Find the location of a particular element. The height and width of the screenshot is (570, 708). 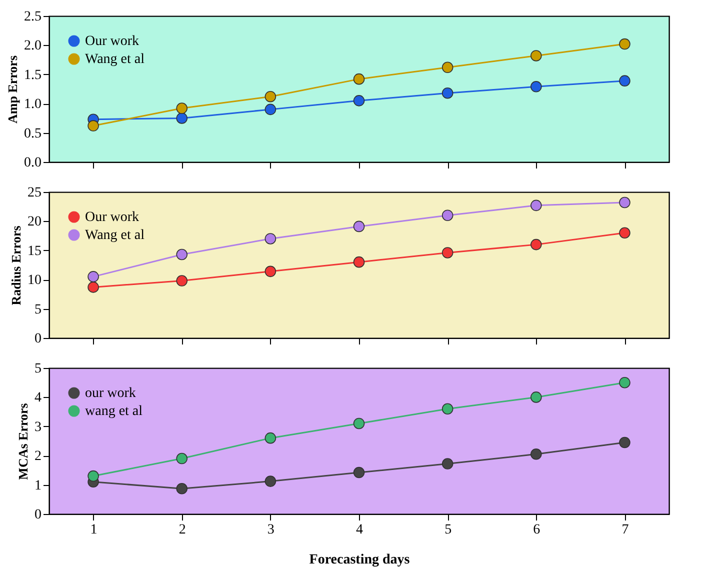

y-axis-title: Amp Errors is located at coordinates (12, 89).